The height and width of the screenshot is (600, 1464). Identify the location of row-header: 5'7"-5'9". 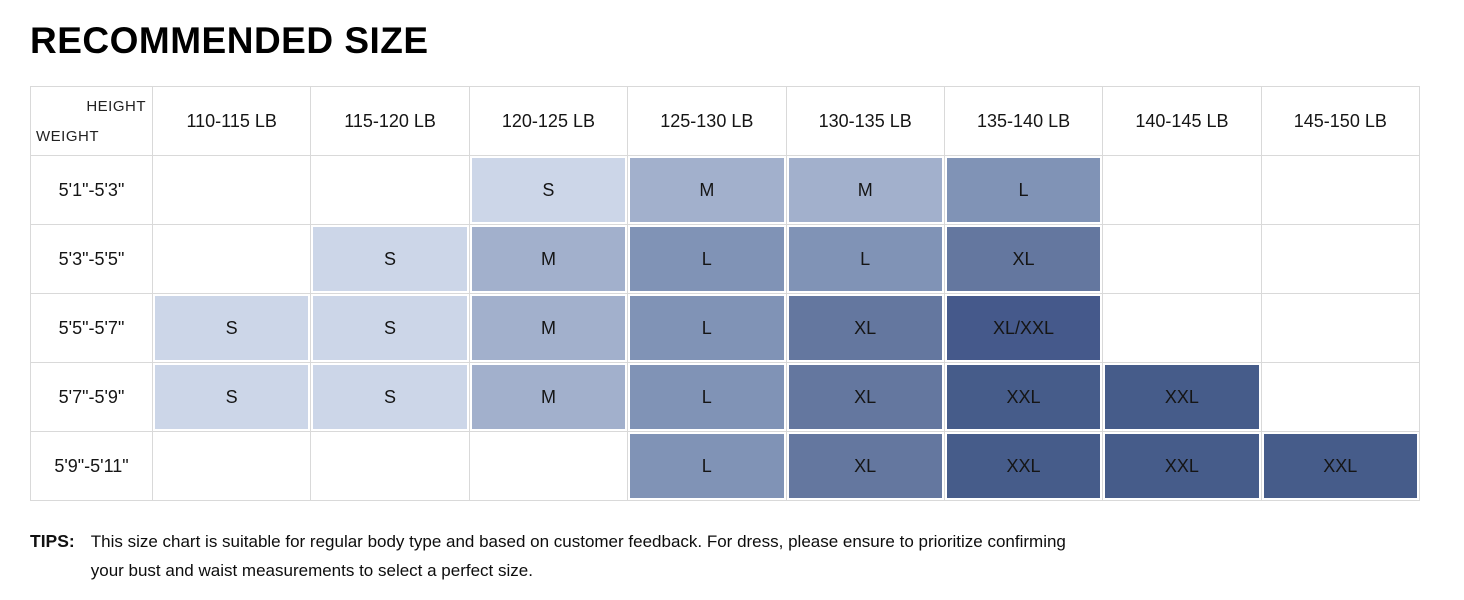
(91, 397).